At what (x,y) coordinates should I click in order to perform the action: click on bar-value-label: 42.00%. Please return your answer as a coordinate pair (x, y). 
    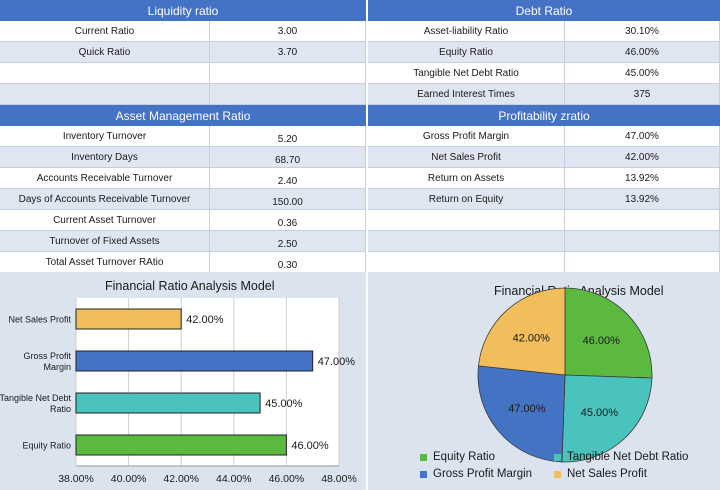
    Looking at the image, I should click on (205, 320).